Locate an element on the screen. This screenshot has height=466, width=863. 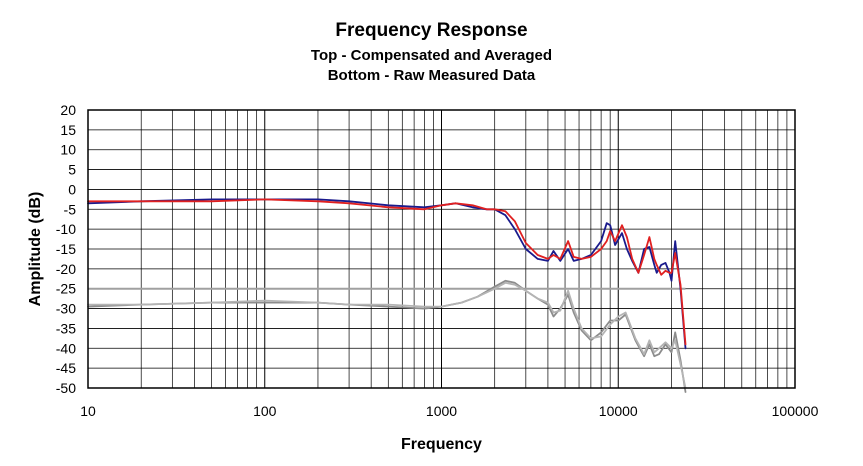
x-tick-label: 100000 is located at coordinates (795, 411).